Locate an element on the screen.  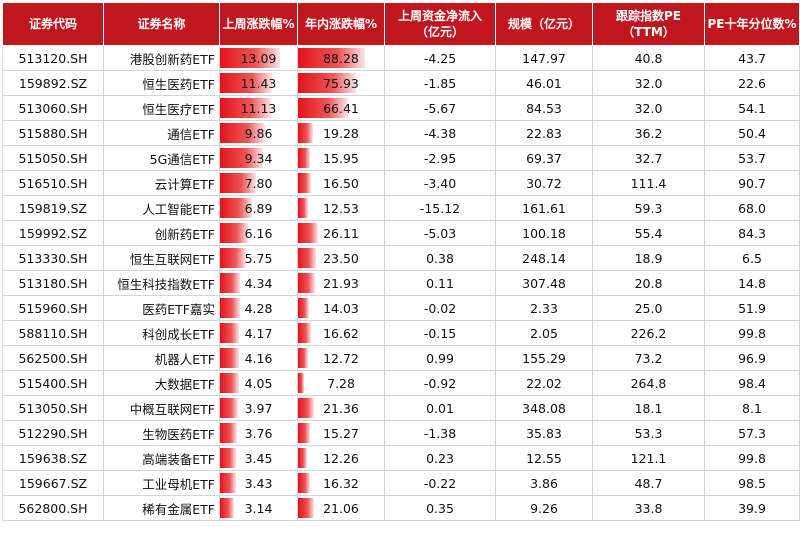
size-cell: 248.14 is located at coordinates (544, 258).